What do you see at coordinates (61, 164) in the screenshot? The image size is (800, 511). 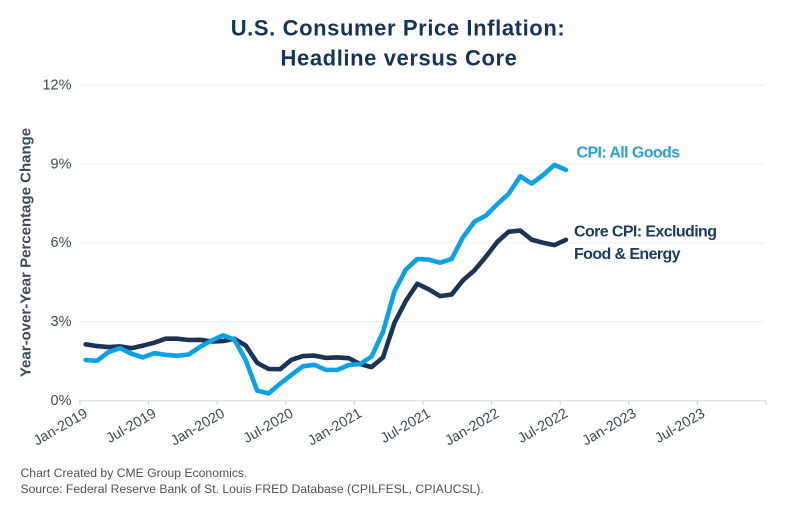 I see `svg-text: 9%` at bounding box center [61, 164].